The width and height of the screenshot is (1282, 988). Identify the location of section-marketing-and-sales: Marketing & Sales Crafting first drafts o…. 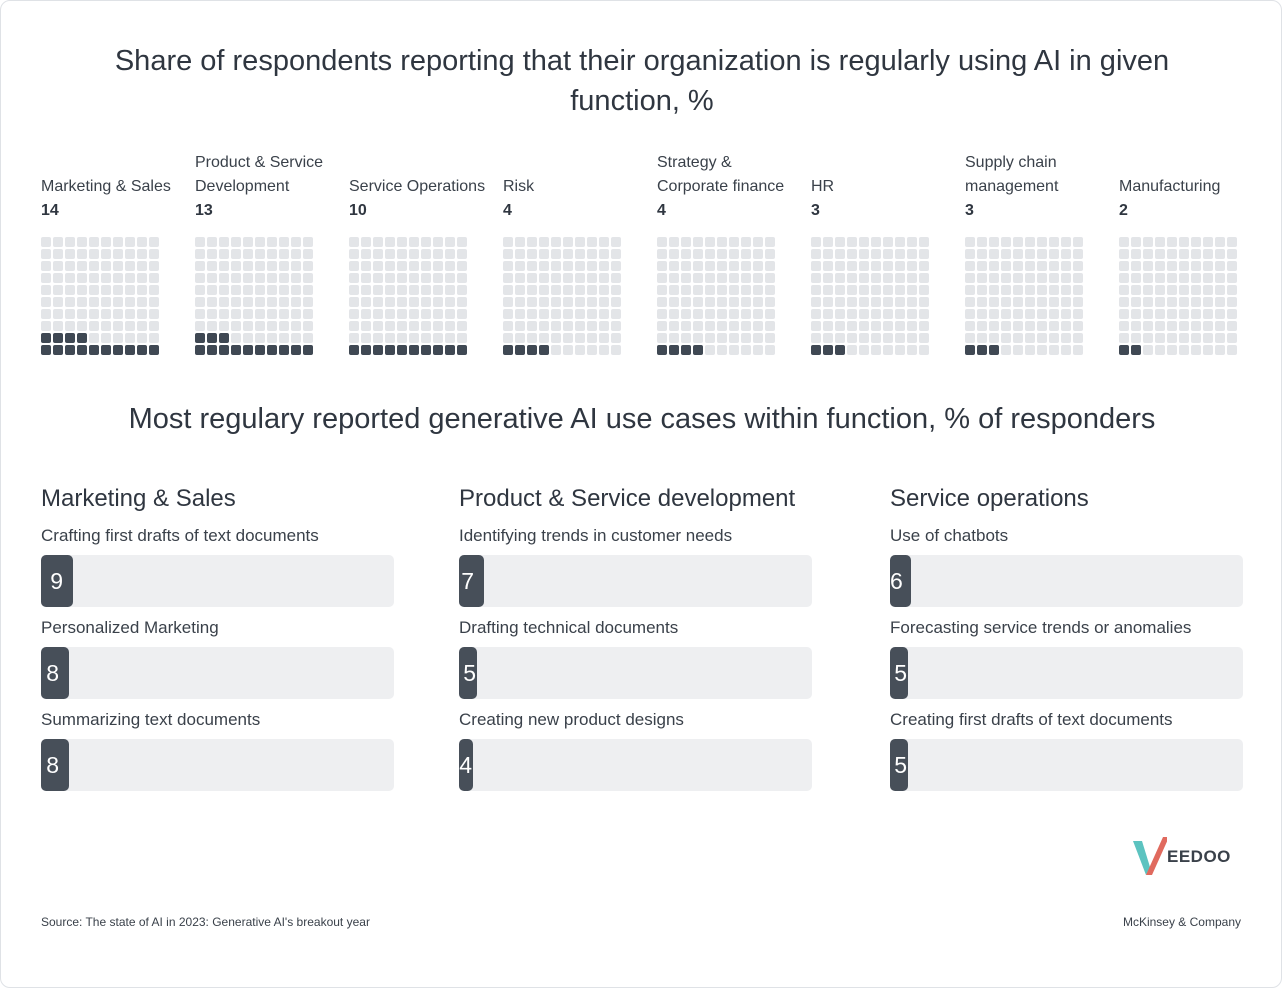
(241, 637).